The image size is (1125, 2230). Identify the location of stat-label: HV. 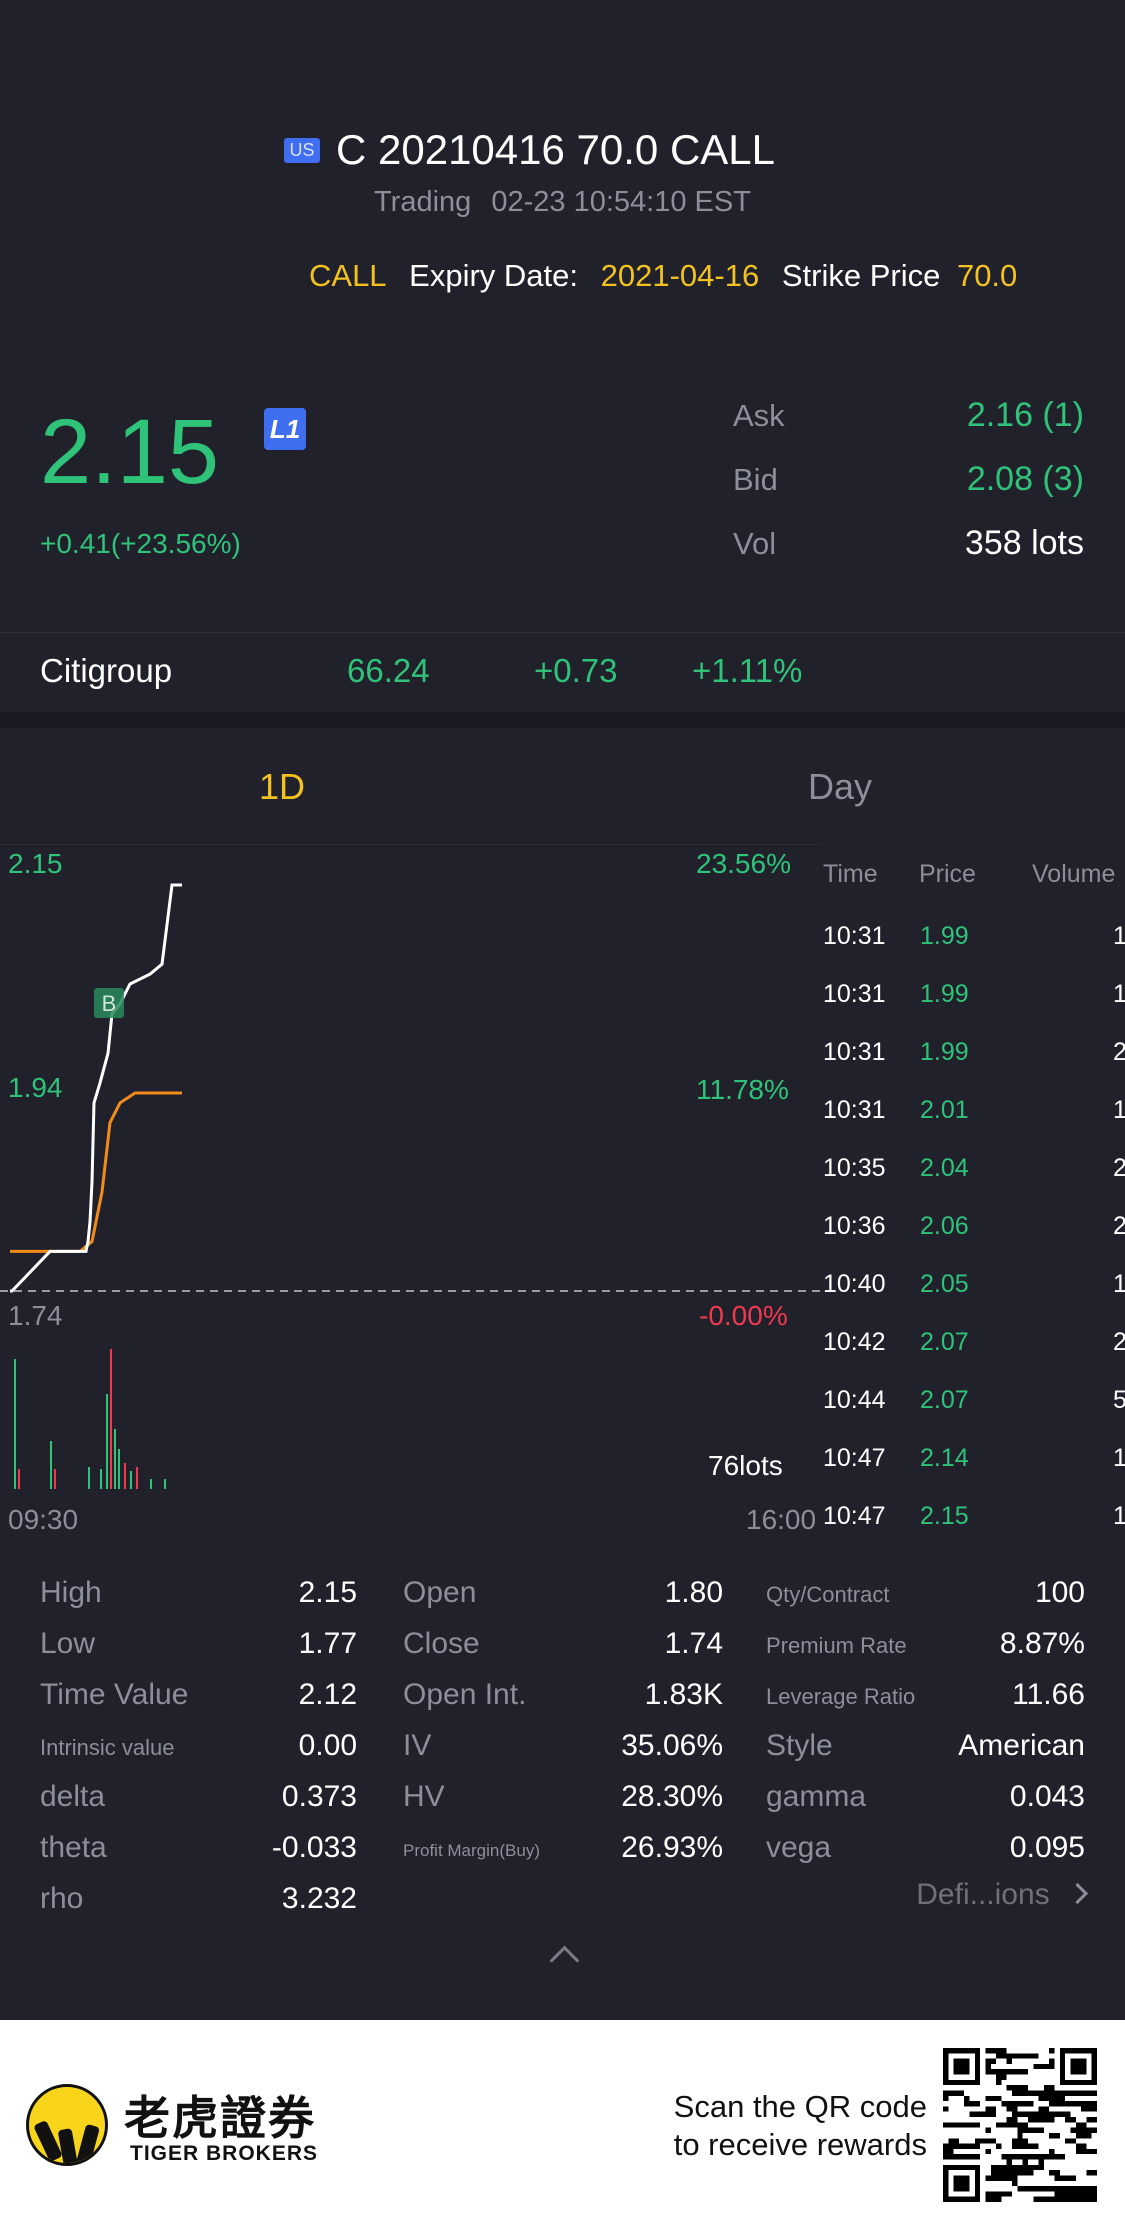
(424, 1796).